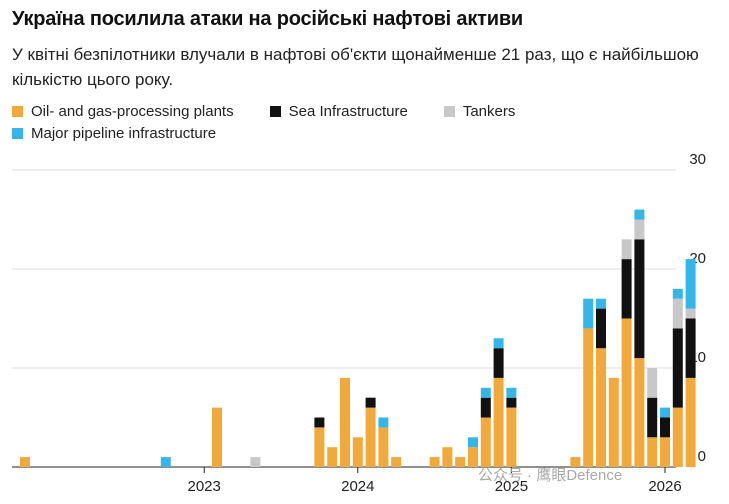  Describe the element at coordinates (489, 111) in the screenshot. I see `legend-label-tankers: Tankers` at that location.